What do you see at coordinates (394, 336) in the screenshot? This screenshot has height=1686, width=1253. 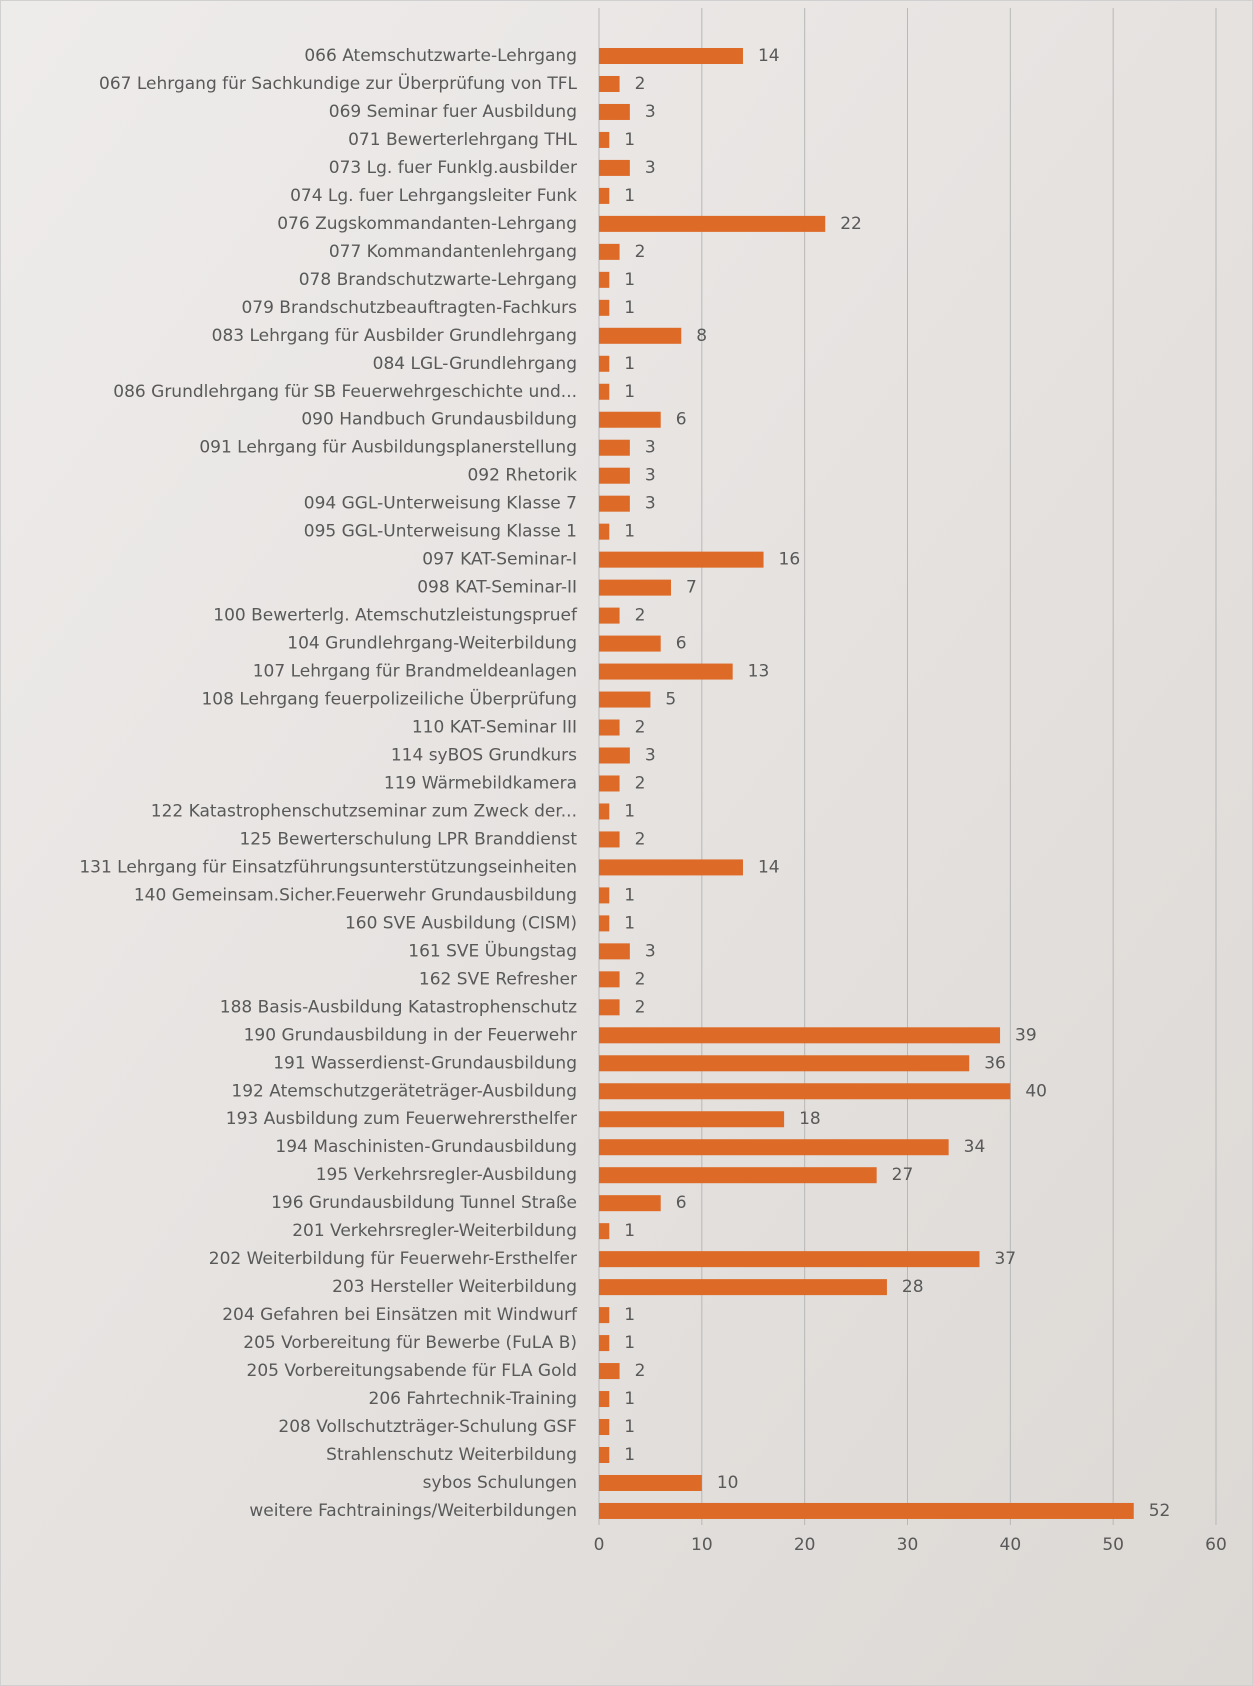 I see `y-tick-label: 083 Lehrgang für Ausbilder Grundlehrgang` at bounding box center [394, 336].